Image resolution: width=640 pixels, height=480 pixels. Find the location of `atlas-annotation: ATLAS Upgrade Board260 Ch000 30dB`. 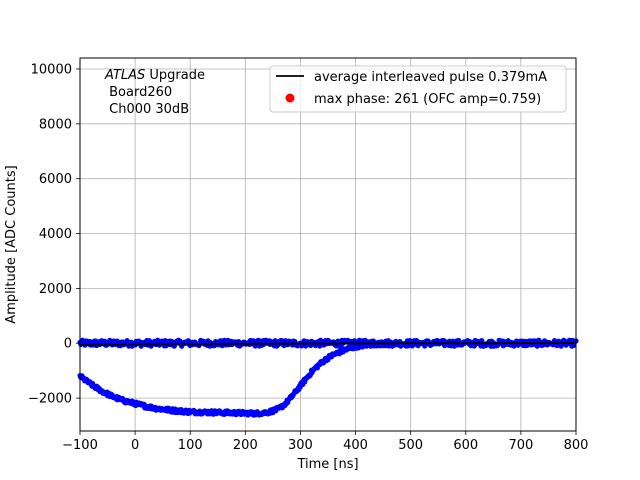

atlas-annotation: ATLAS Upgrade Board260 Ch000 30dB is located at coordinates (154, 92).